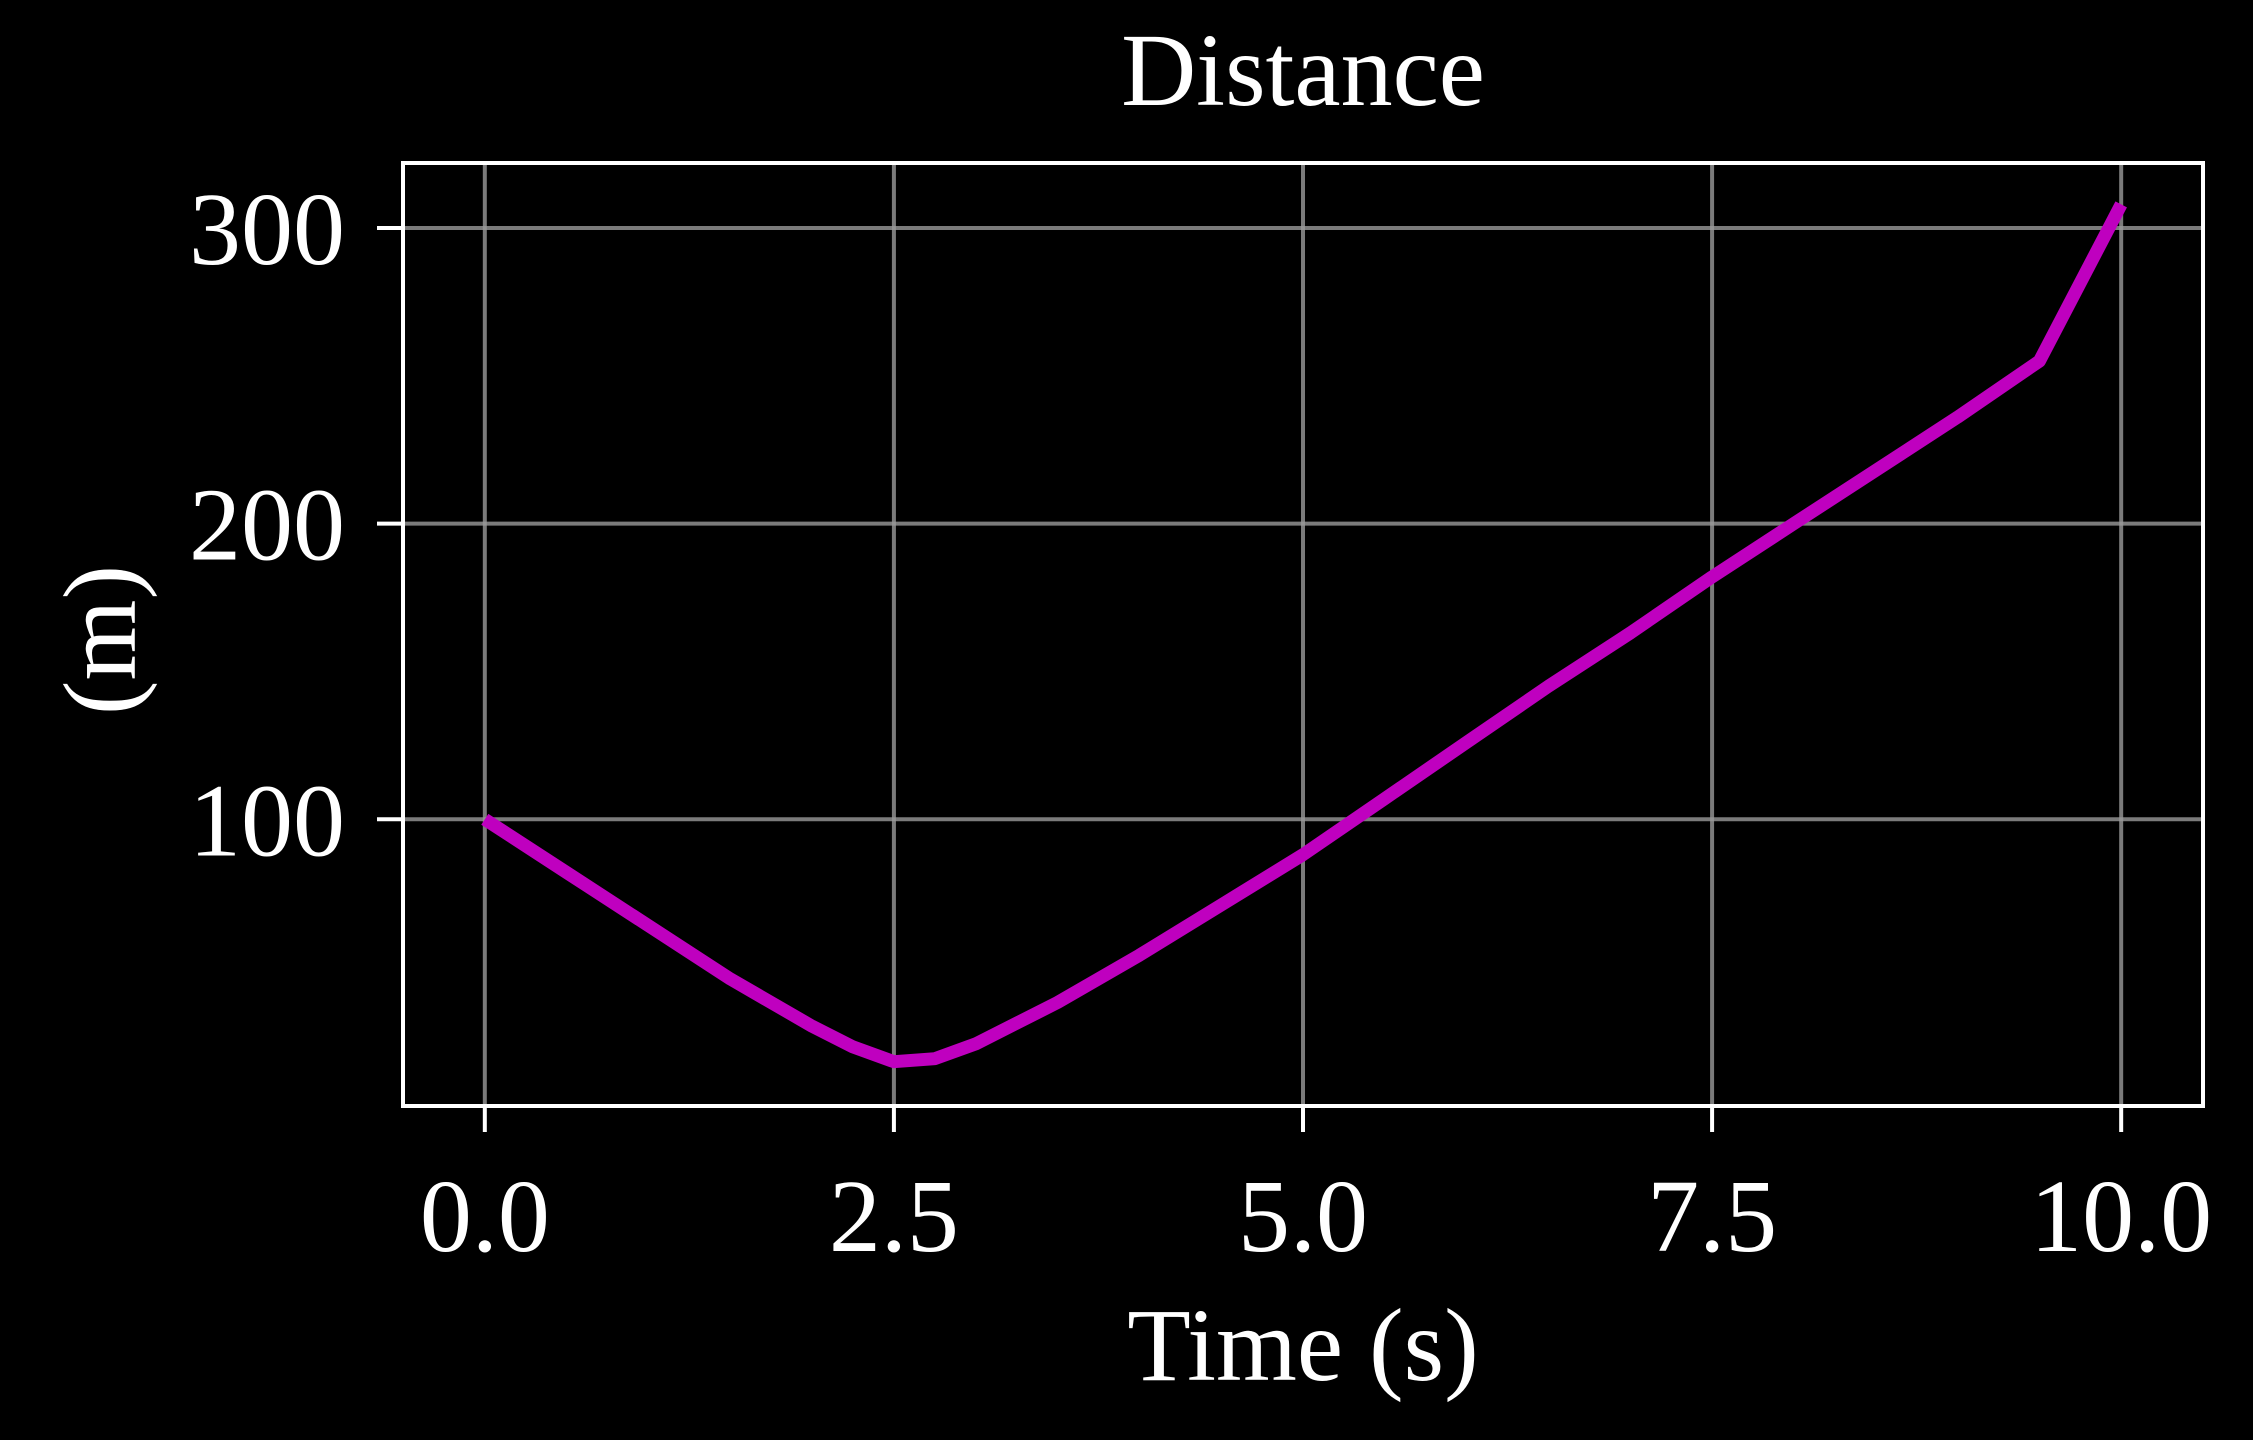 The image size is (2253, 1440). I want to click on y-tick-label: 200, so click(267, 525).